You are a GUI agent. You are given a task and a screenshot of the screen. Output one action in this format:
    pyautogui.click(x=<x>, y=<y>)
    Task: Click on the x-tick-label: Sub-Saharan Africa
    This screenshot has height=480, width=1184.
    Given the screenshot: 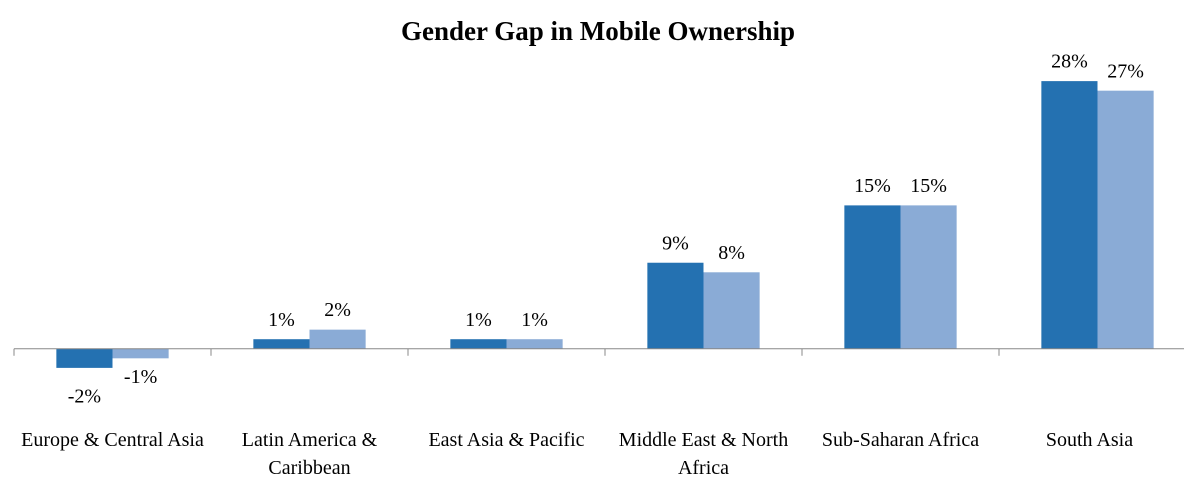 What is the action you would take?
    pyautogui.click(x=900, y=440)
    